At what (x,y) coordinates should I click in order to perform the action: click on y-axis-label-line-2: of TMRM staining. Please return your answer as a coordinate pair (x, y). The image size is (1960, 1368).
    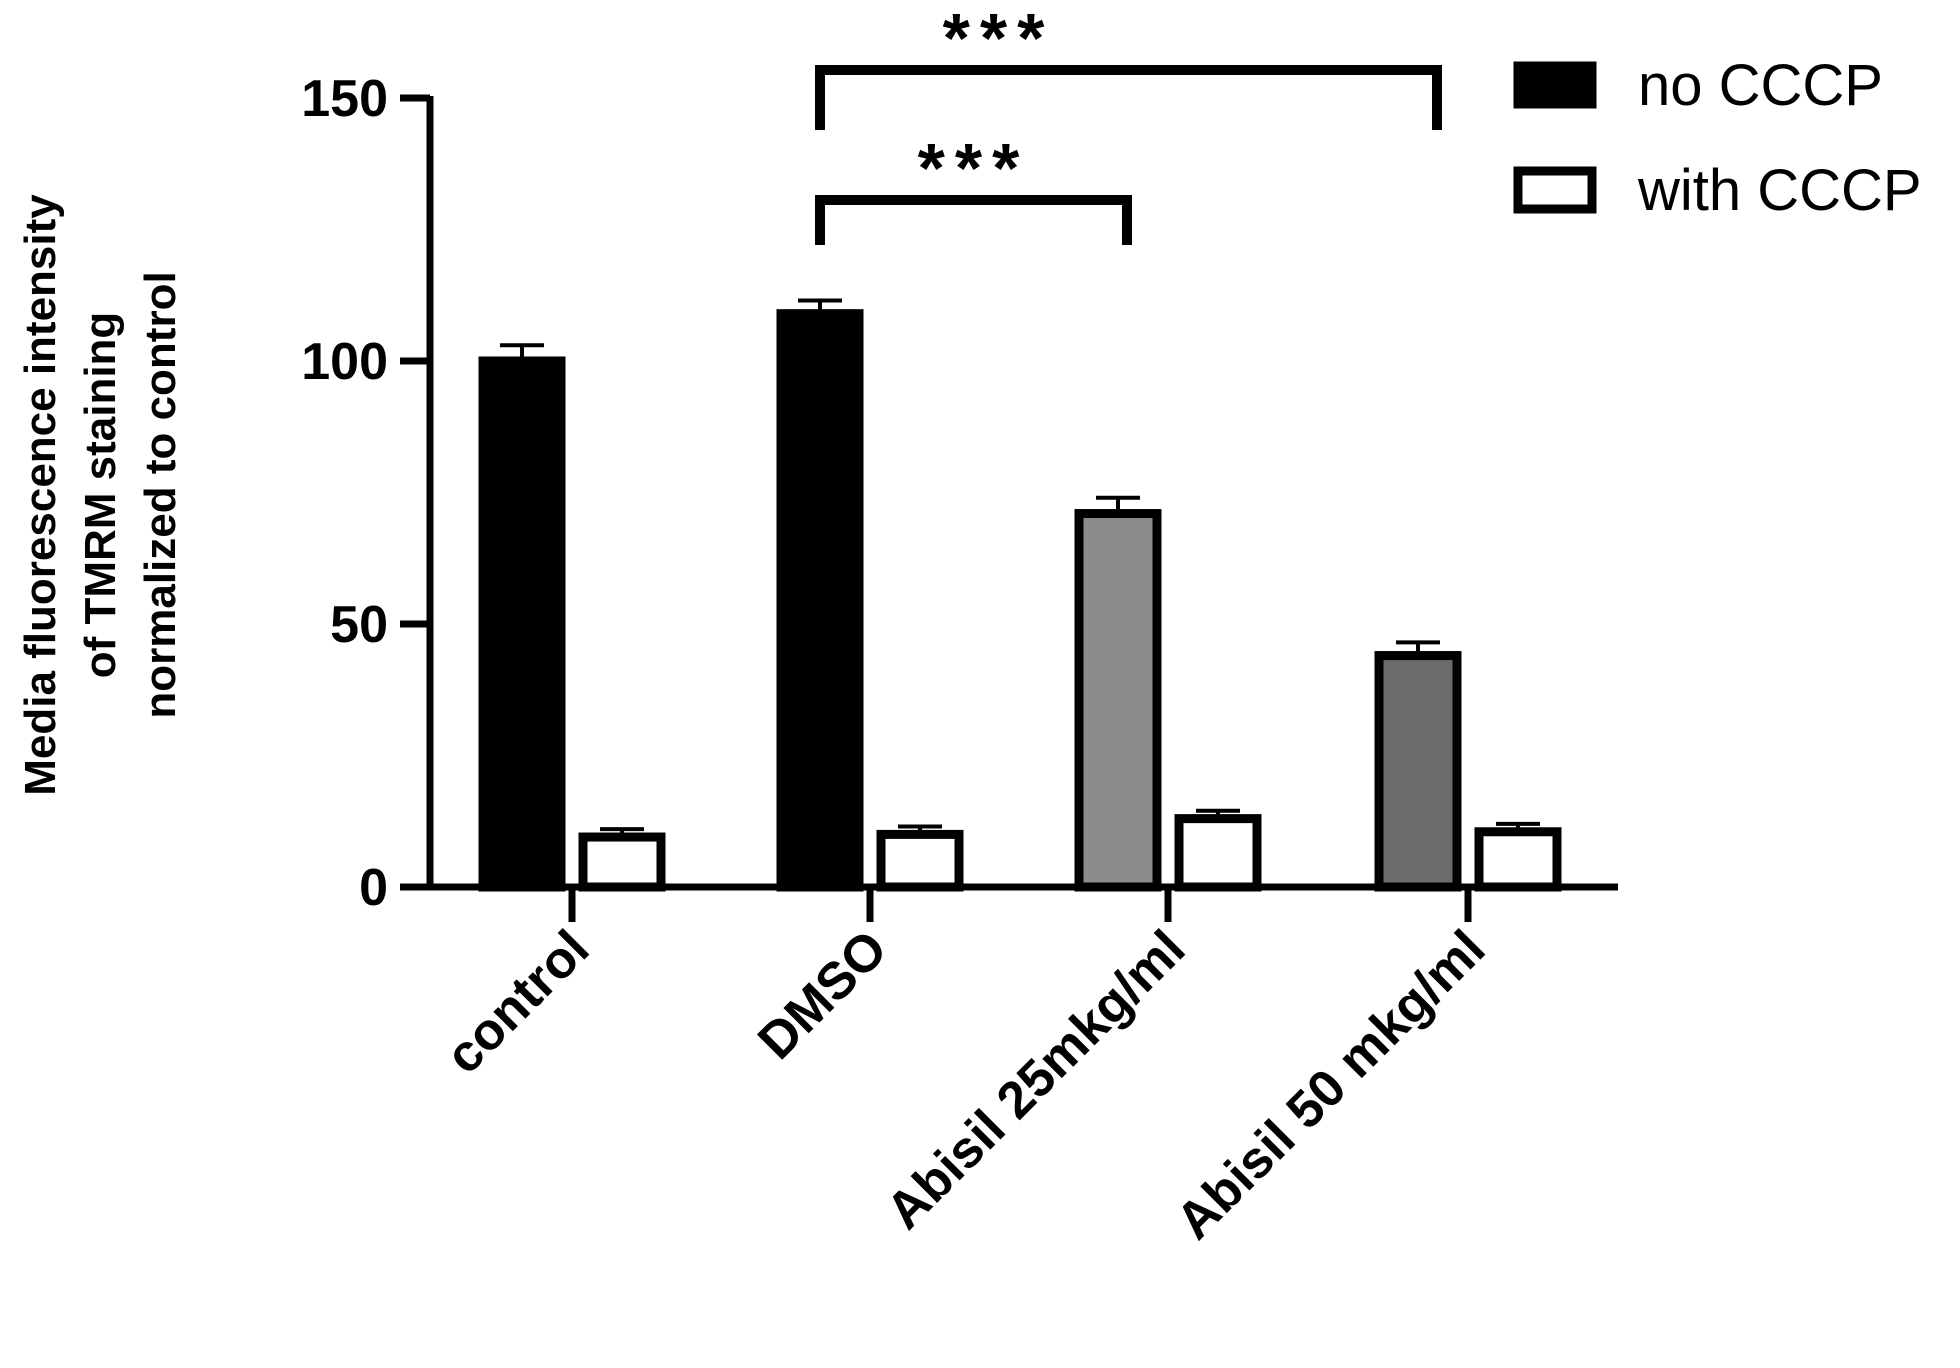
    Looking at the image, I should click on (100, 495).